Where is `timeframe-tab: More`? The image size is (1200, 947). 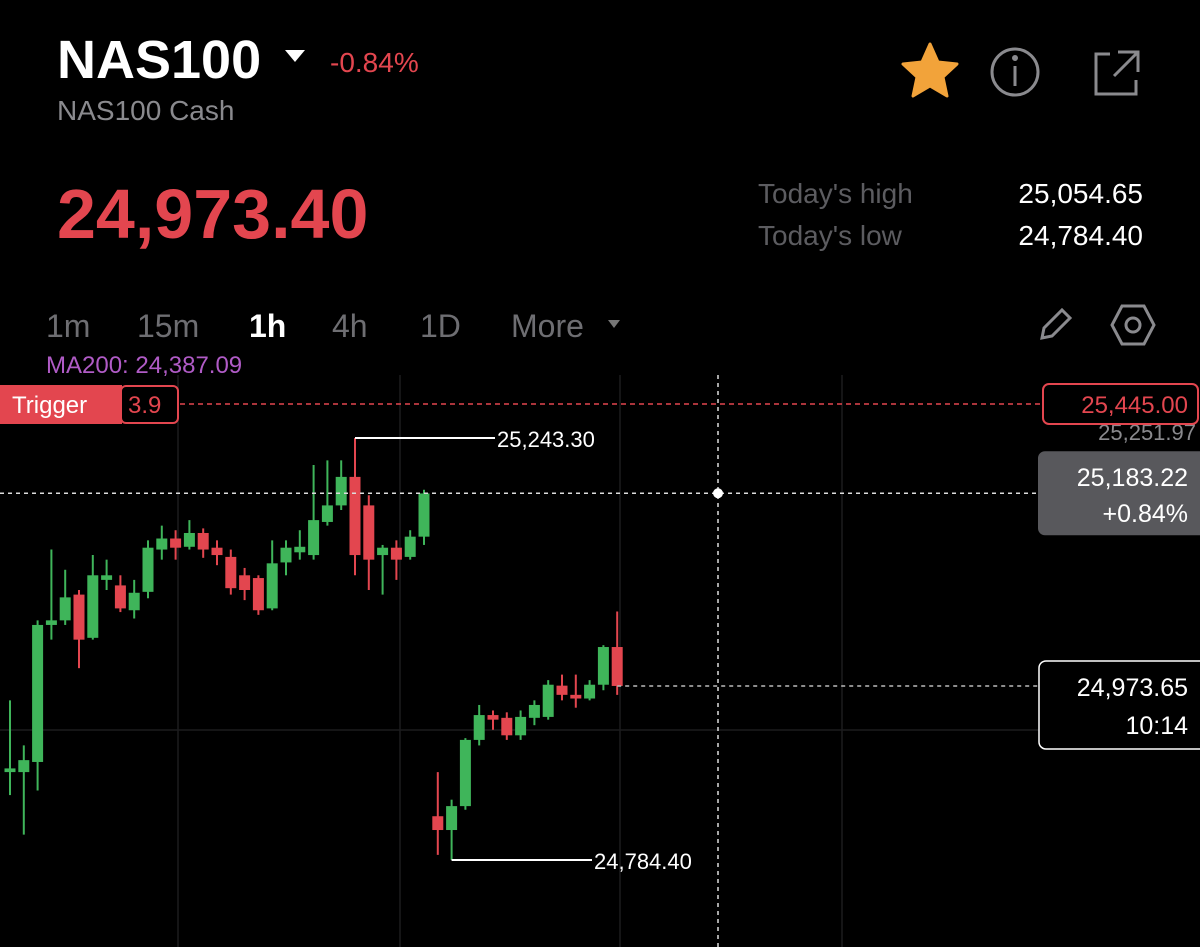 timeframe-tab: More is located at coordinates (547, 326).